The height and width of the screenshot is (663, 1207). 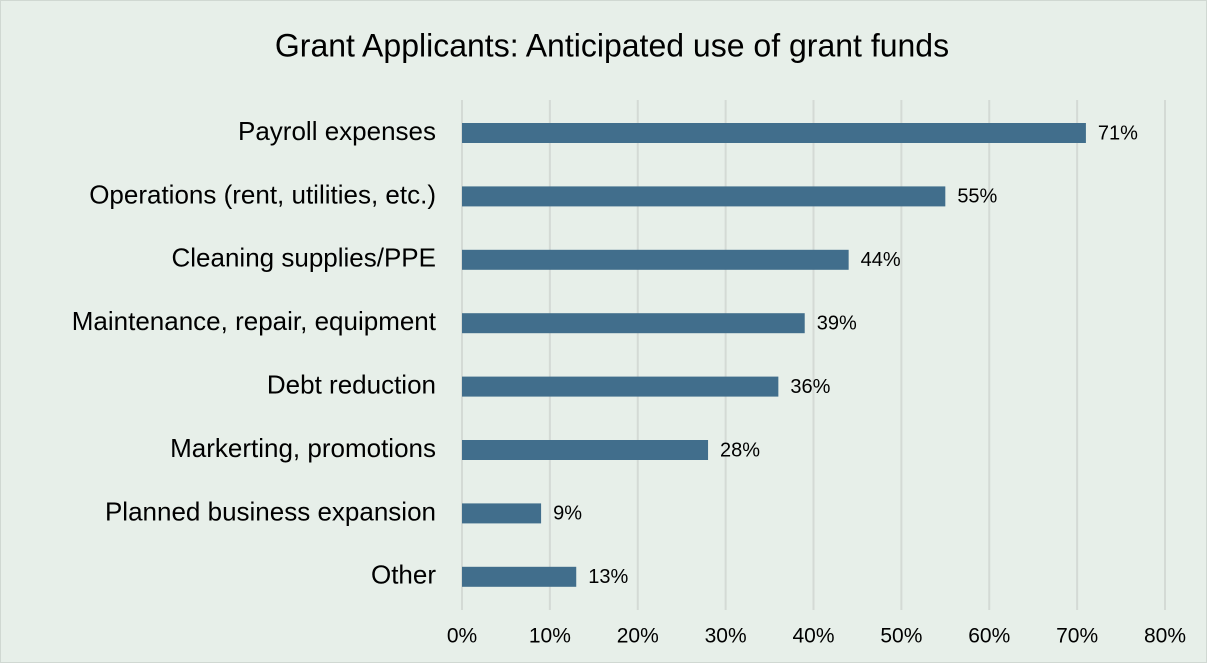 What do you see at coordinates (837, 323) in the screenshot?
I see `value-label: 39%` at bounding box center [837, 323].